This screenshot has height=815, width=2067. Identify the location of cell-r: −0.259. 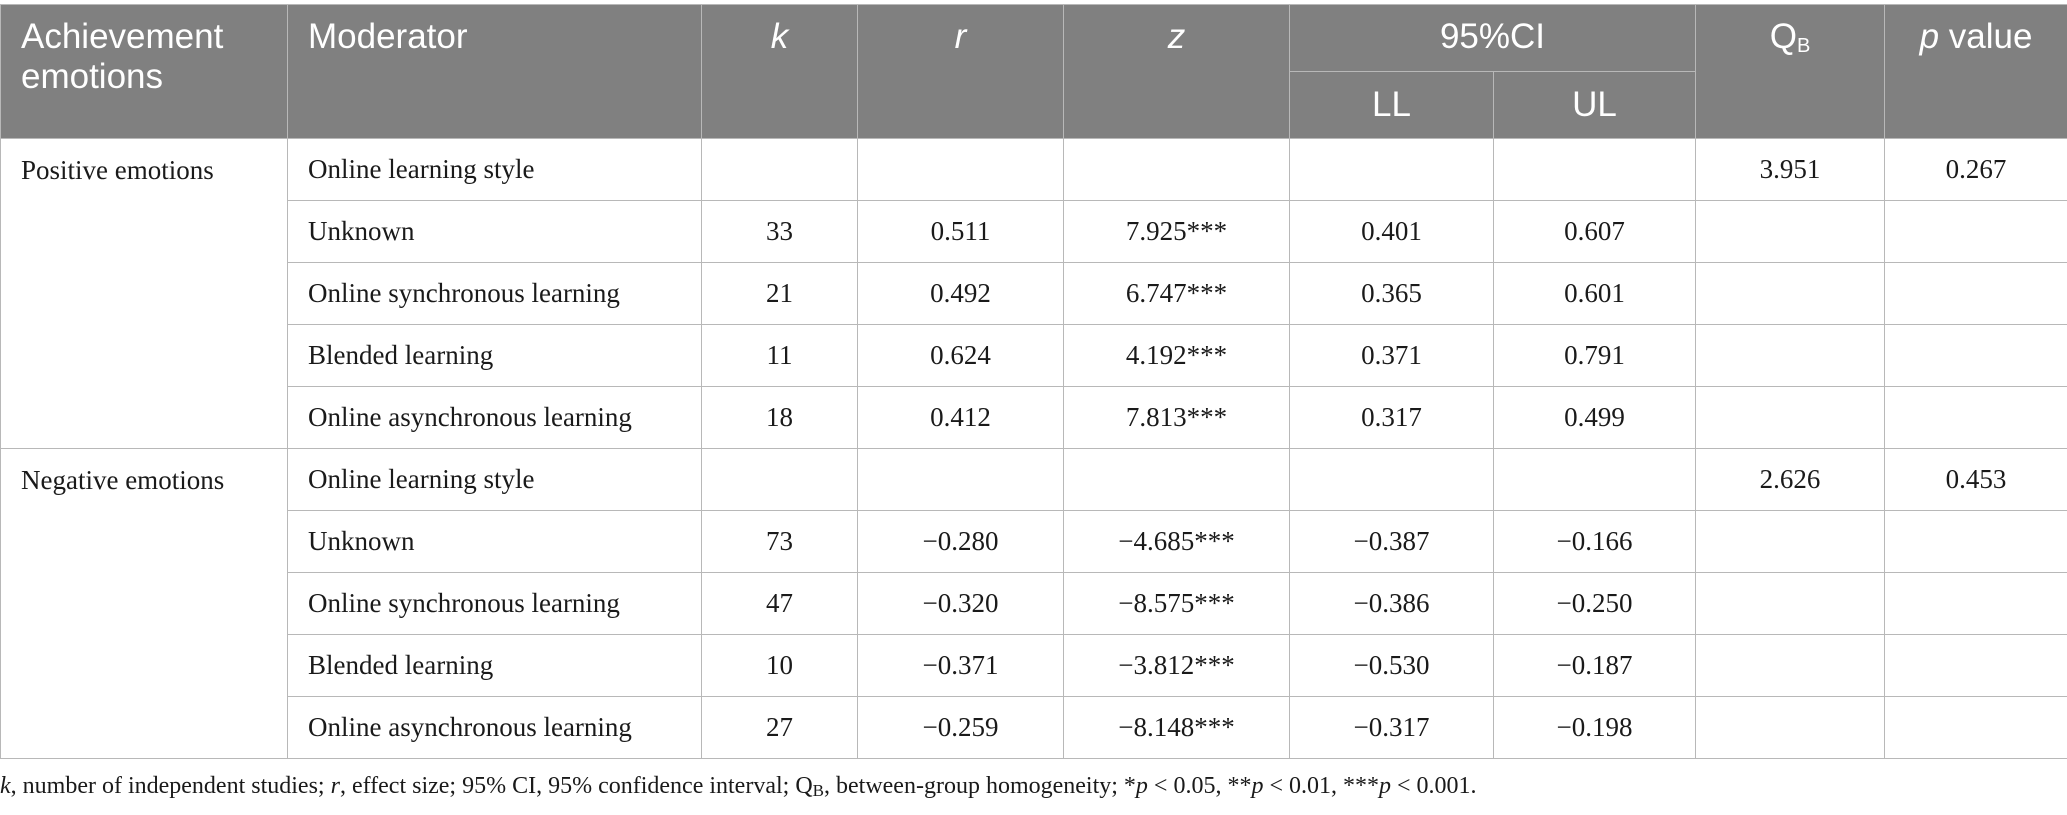
(960, 727).